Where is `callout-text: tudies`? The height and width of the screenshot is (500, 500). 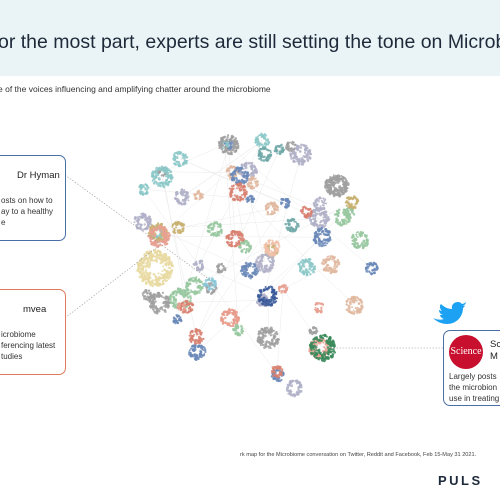 callout-text: tudies is located at coordinates (12, 356).